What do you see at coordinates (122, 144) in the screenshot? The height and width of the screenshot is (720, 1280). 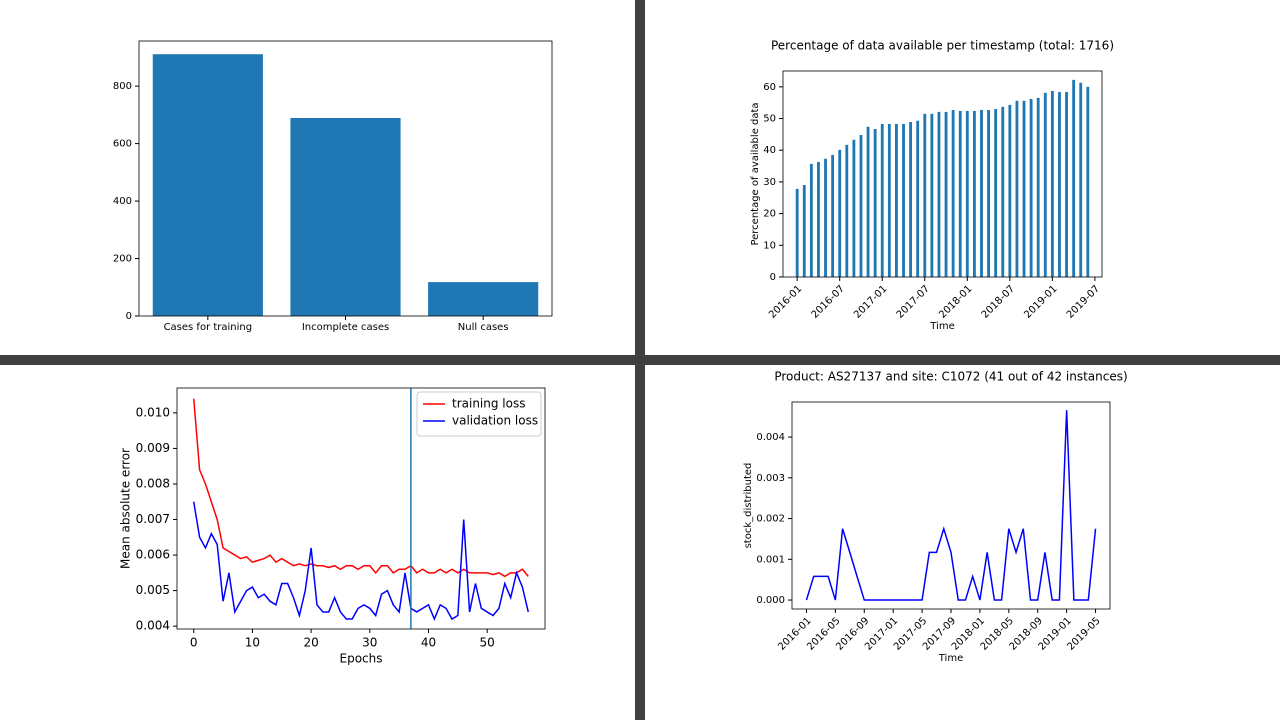 I see `y-tick-label: 600` at bounding box center [122, 144].